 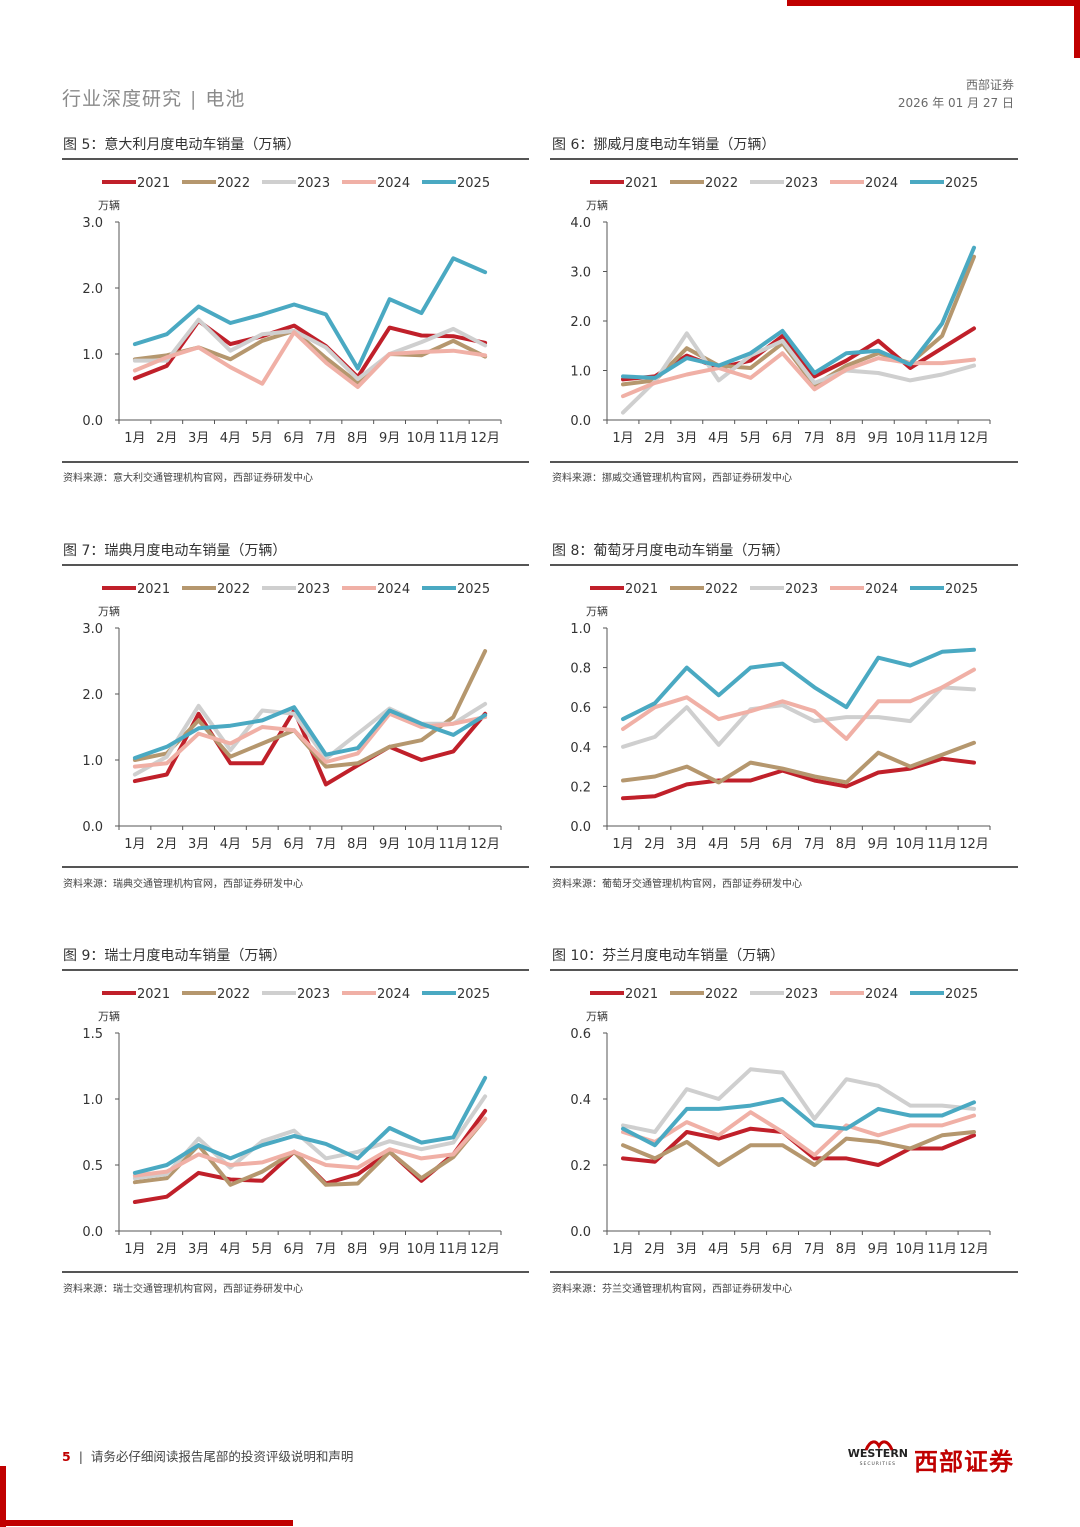 I want to click on top-right-accent-line-v, so click(x=1077, y=29).